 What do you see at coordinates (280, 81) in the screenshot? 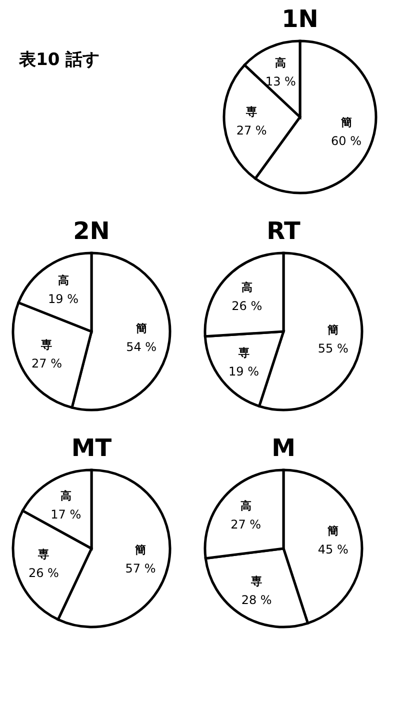
I see `data-label: 13 %` at bounding box center [280, 81].